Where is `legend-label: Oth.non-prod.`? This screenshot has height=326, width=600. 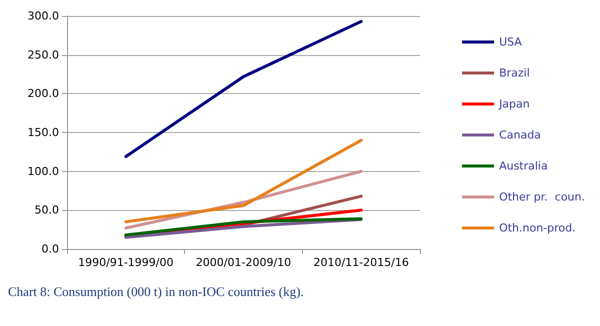
legend-label: Oth.non-prod. is located at coordinates (537, 228).